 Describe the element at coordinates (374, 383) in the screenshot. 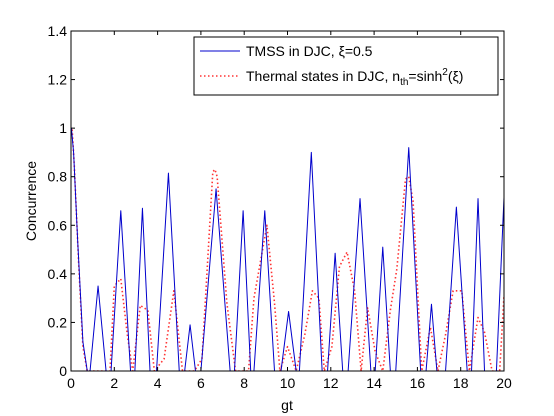

I see `x-tick-label: 14` at that location.